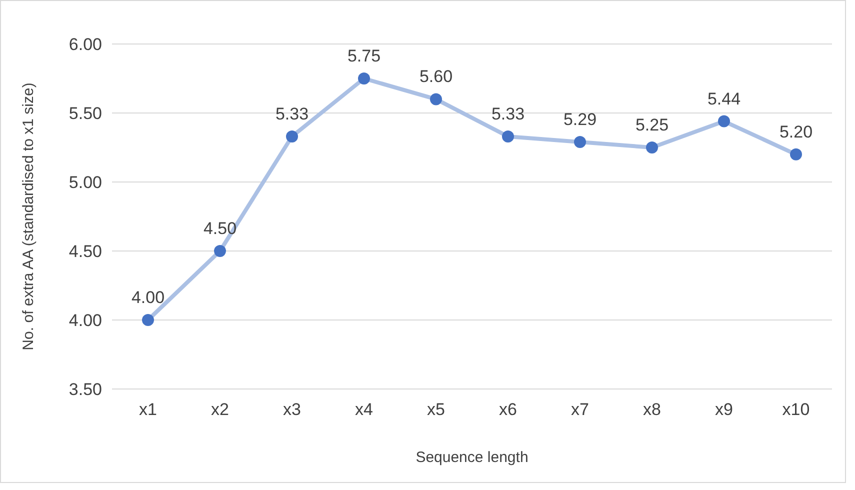 The image size is (855, 490). I want to click on y-tick-label: 4.00, so click(85, 320).